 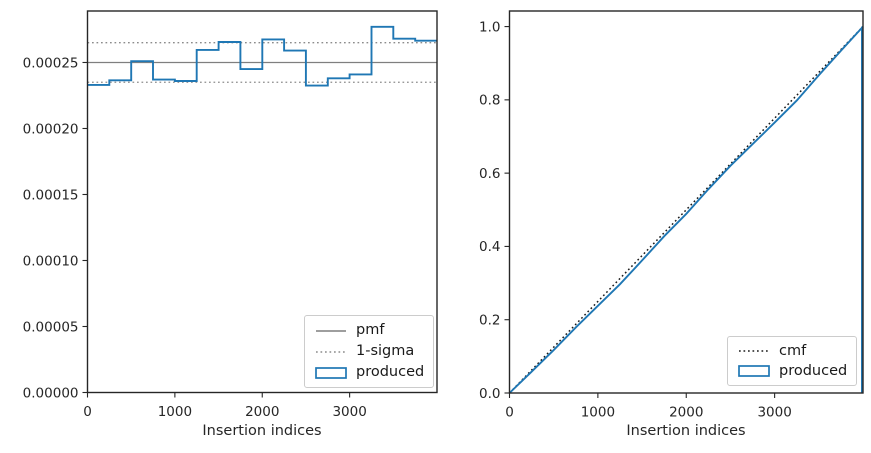 What do you see at coordinates (489, 394) in the screenshot?
I see `y-tick-label: 0.0` at bounding box center [489, 394].